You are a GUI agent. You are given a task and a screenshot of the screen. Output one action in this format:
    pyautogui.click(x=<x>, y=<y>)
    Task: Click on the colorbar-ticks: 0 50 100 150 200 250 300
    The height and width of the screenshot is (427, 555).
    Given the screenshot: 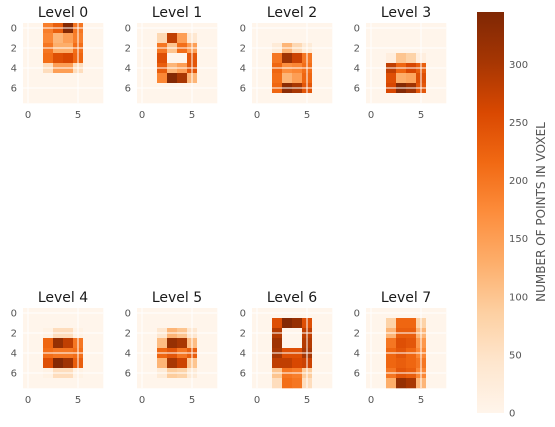 What is the action you would take?
    pyautogui.click(x=518, y=240)
    